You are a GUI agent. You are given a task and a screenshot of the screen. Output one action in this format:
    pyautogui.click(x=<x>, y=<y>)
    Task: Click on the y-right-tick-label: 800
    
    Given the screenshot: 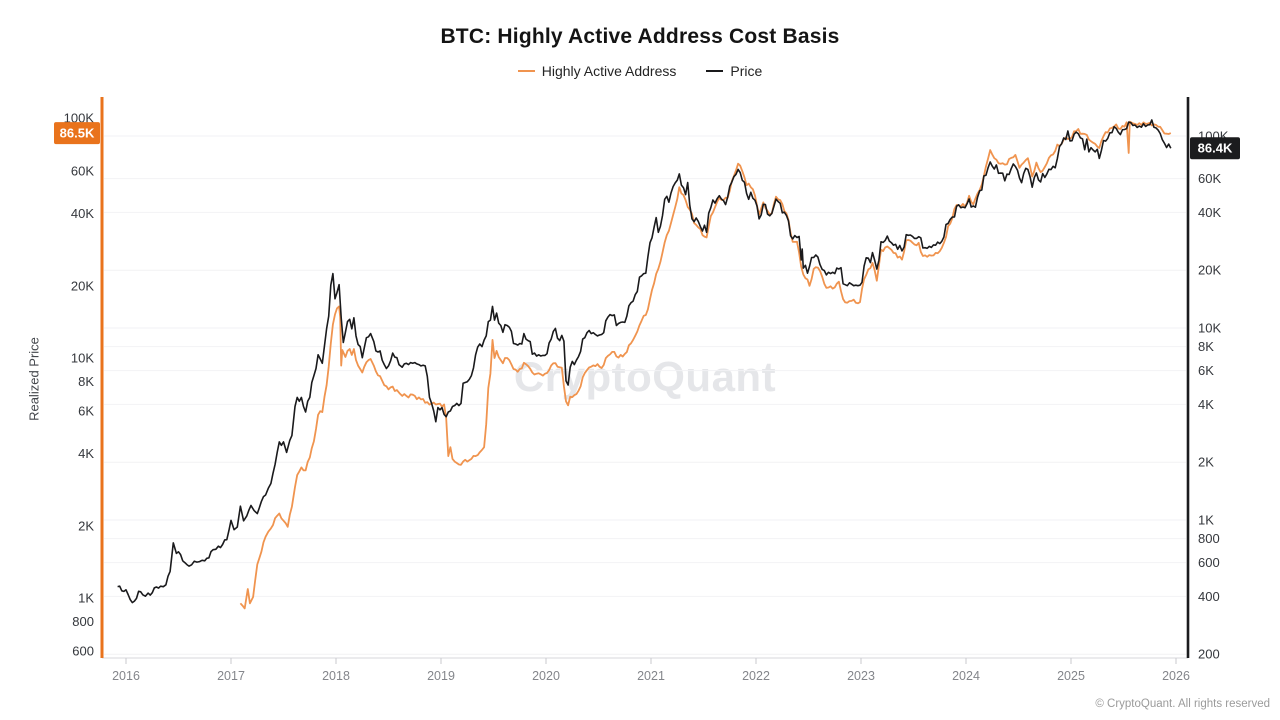 What is the action you would take?
    pyautogui.click(x=1209, y=538)
    